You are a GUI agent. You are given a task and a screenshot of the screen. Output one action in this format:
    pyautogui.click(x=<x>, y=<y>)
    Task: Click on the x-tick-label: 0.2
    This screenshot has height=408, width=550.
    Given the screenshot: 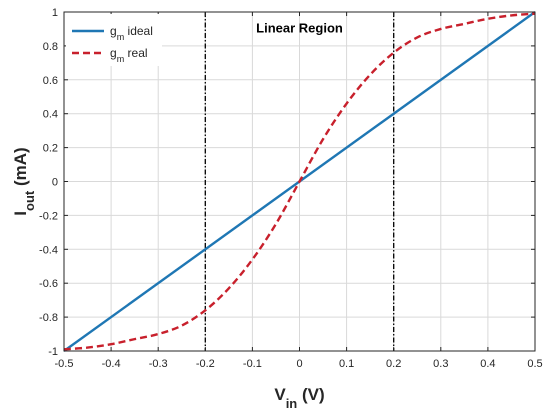 What is the action you would take?
    pyautogui.click(x=393, y=364)
    